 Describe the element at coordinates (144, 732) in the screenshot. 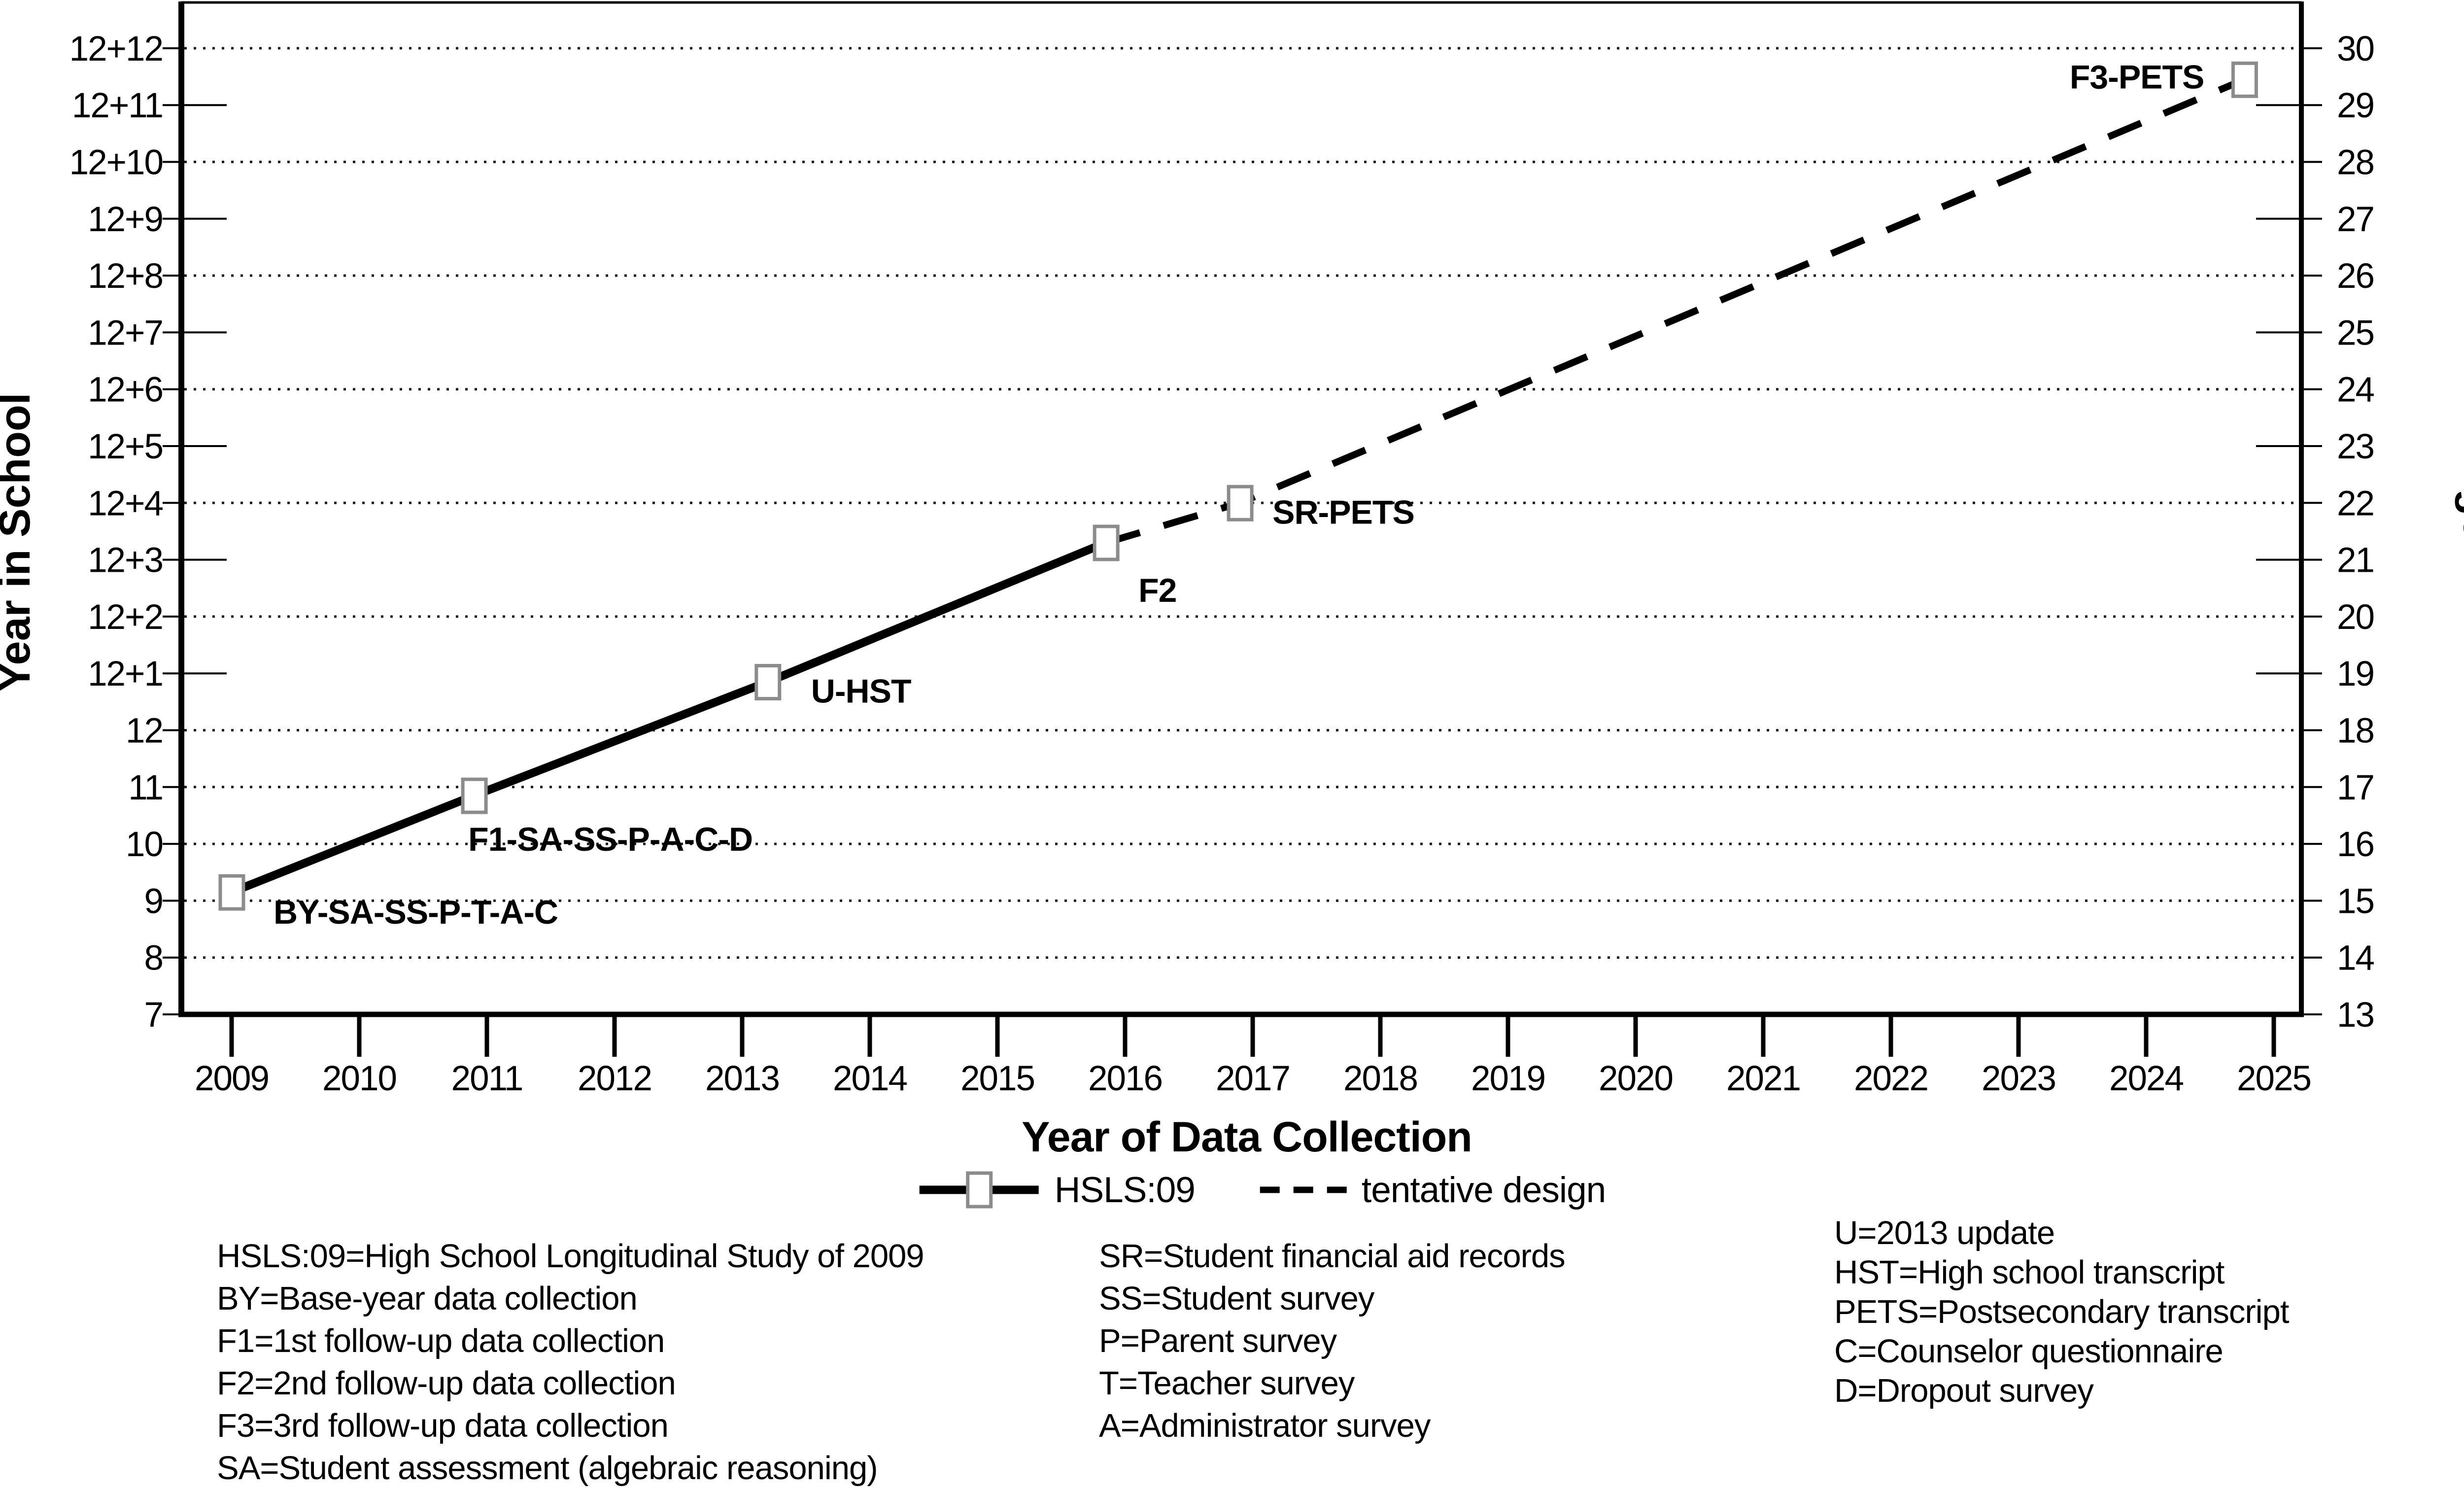

I see `y-tick-label-left: 12` at that location.